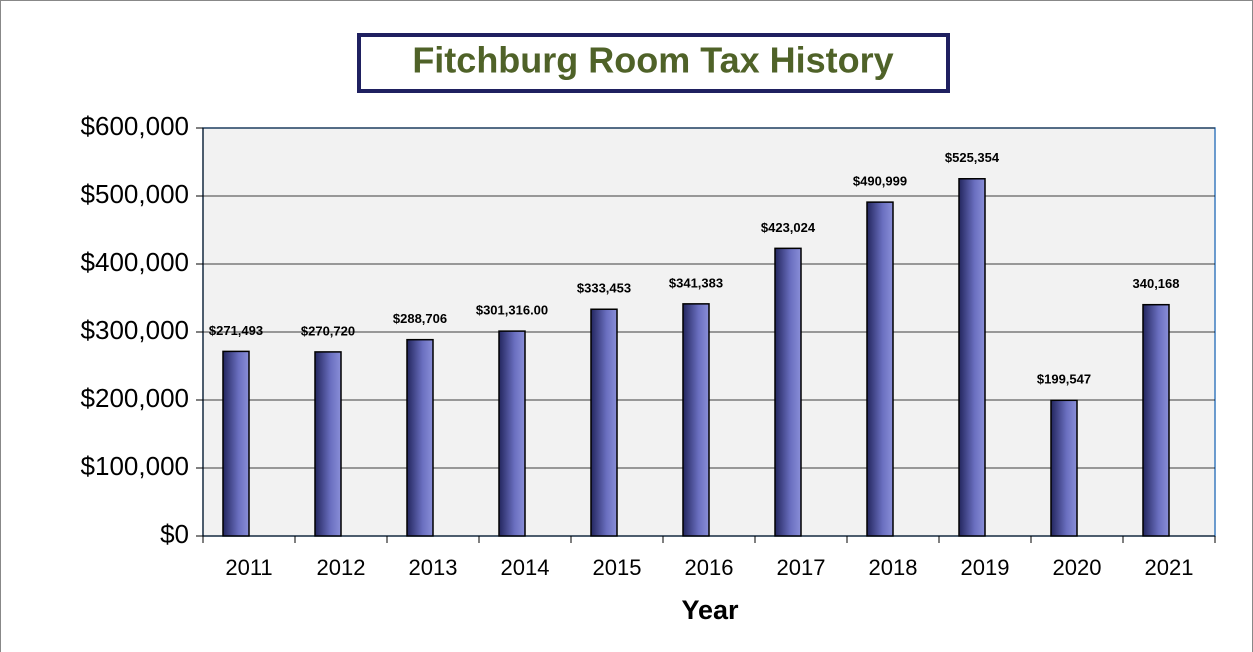 The height and width of the screenshot is (652, 1253). What do you see at coordinates (512, 310) in the screenshot?
I see `data-label: $301,316.00` at bounding box center [512, 310].